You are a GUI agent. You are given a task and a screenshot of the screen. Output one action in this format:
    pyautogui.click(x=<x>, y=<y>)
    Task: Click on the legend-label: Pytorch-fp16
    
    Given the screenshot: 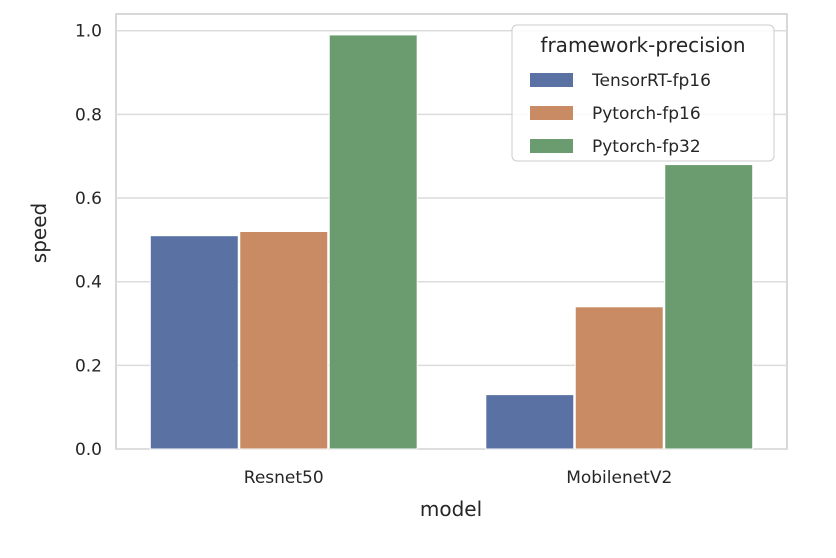 What is the action you would take?
    pyautogui.click(x=646, y=114)
    